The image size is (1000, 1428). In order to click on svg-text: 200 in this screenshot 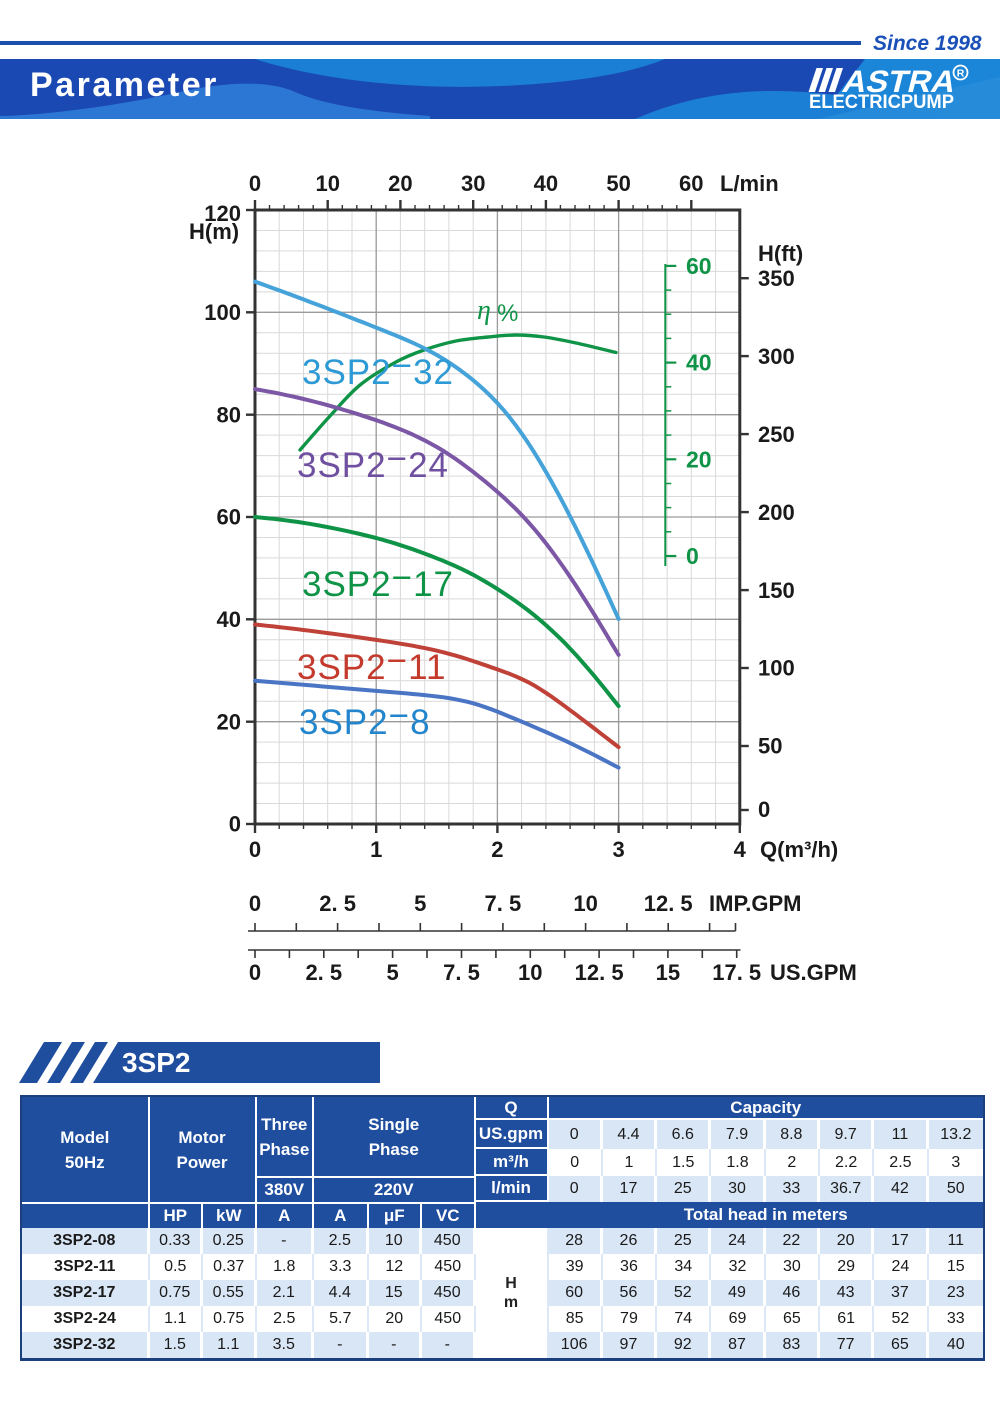, I will do `click(776, 512)`.